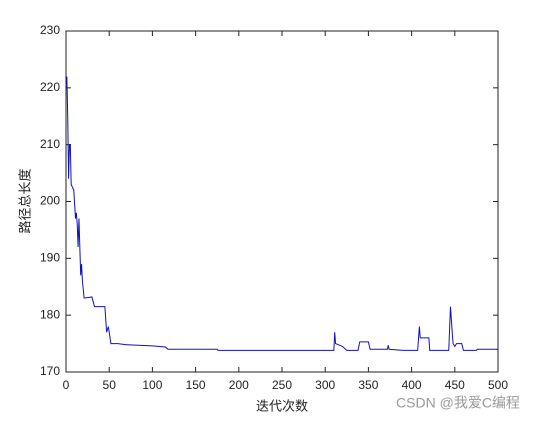 The image size is (549, 422). Describe the element at coordinates (412, 385) in the screenshot. I see `x-tick-label: 400` at that location.